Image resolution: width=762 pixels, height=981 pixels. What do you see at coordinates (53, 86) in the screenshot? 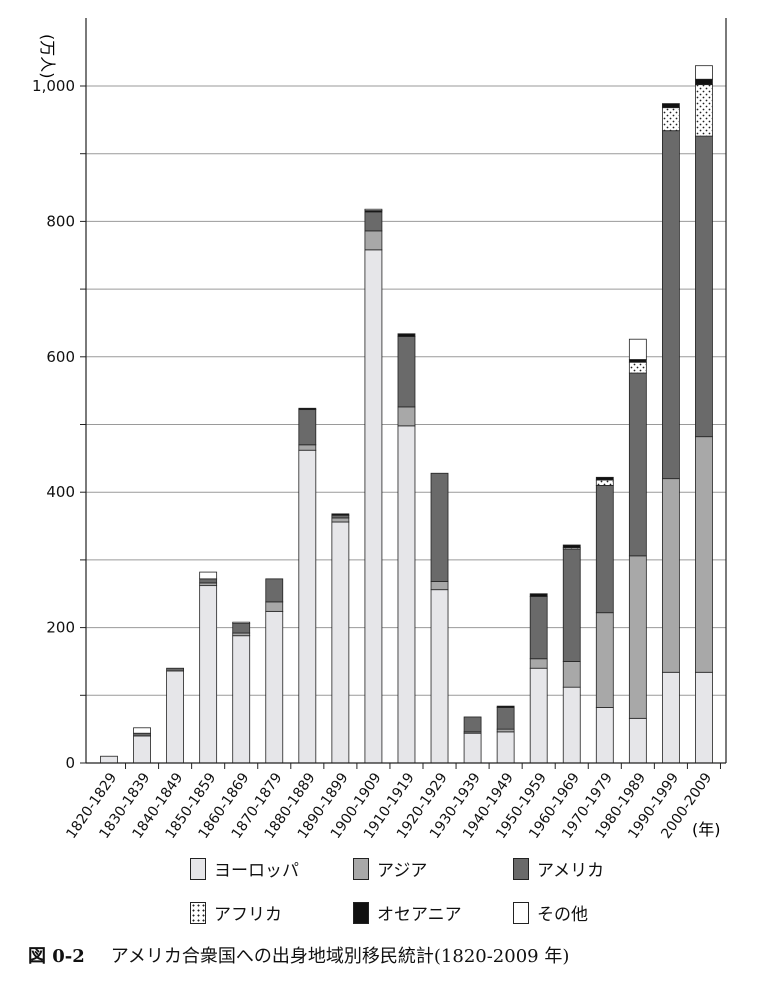
I see `y-tick-label: 1,000` at bounding box center [53, 86].